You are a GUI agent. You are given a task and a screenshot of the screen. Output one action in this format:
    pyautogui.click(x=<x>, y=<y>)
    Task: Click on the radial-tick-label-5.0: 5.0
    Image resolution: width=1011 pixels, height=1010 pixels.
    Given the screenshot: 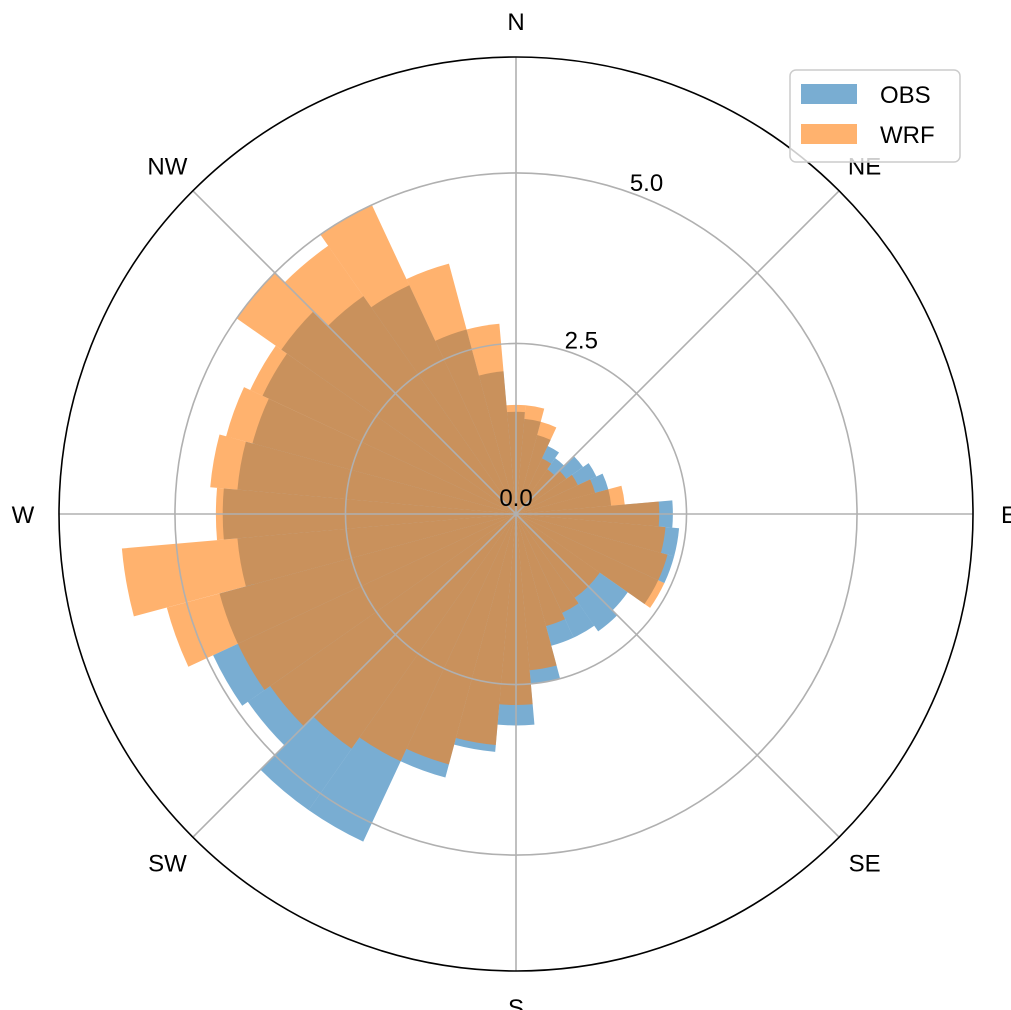 What is the action you would take?
    pyautogui.click(x=646, y=183)
    